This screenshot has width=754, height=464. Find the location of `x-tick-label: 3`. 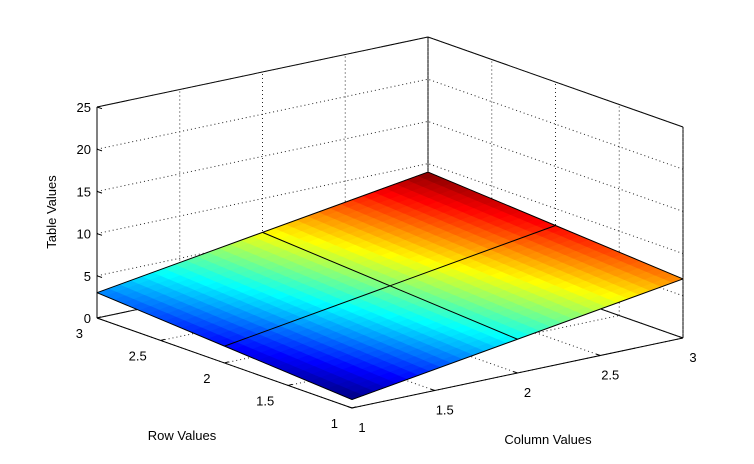

x-tick-label: 3 is located at coordinates (692, 357).